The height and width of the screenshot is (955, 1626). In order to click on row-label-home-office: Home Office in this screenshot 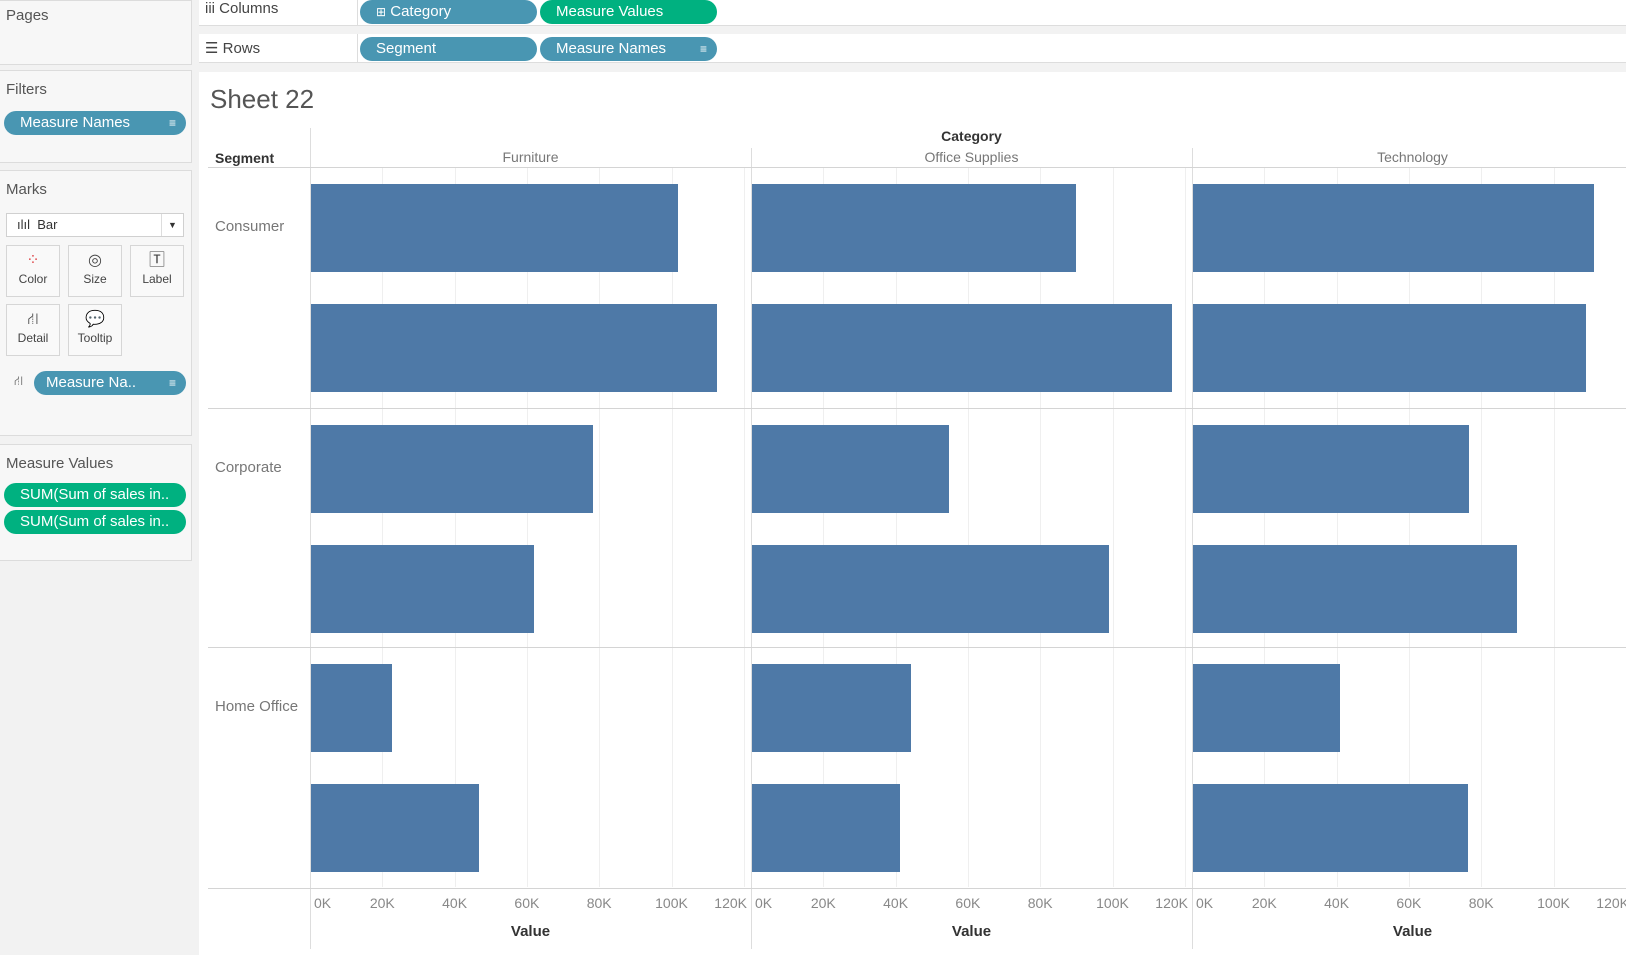, I will do `click(257, 706)`.